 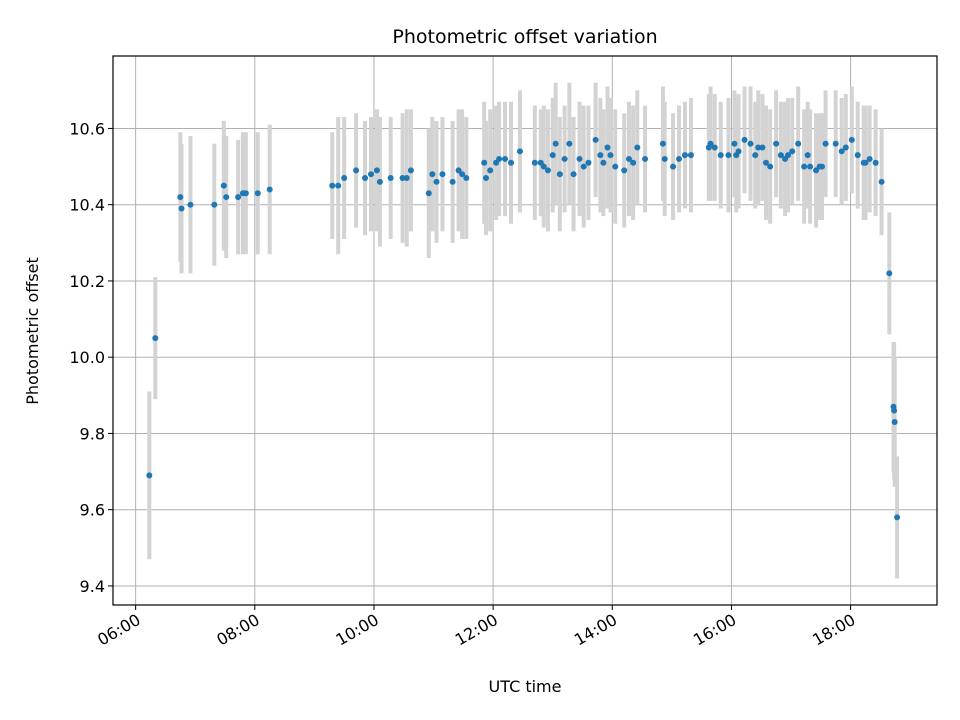 I want to click on y-tick-label: 9.6, so click(x=92, y=510).